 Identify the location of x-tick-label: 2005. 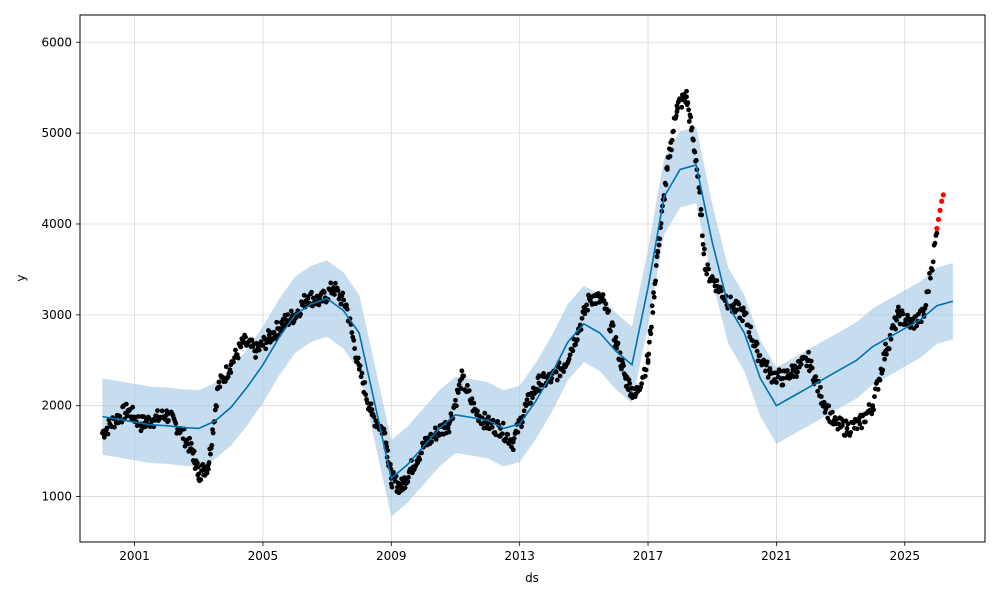
(263, 556).